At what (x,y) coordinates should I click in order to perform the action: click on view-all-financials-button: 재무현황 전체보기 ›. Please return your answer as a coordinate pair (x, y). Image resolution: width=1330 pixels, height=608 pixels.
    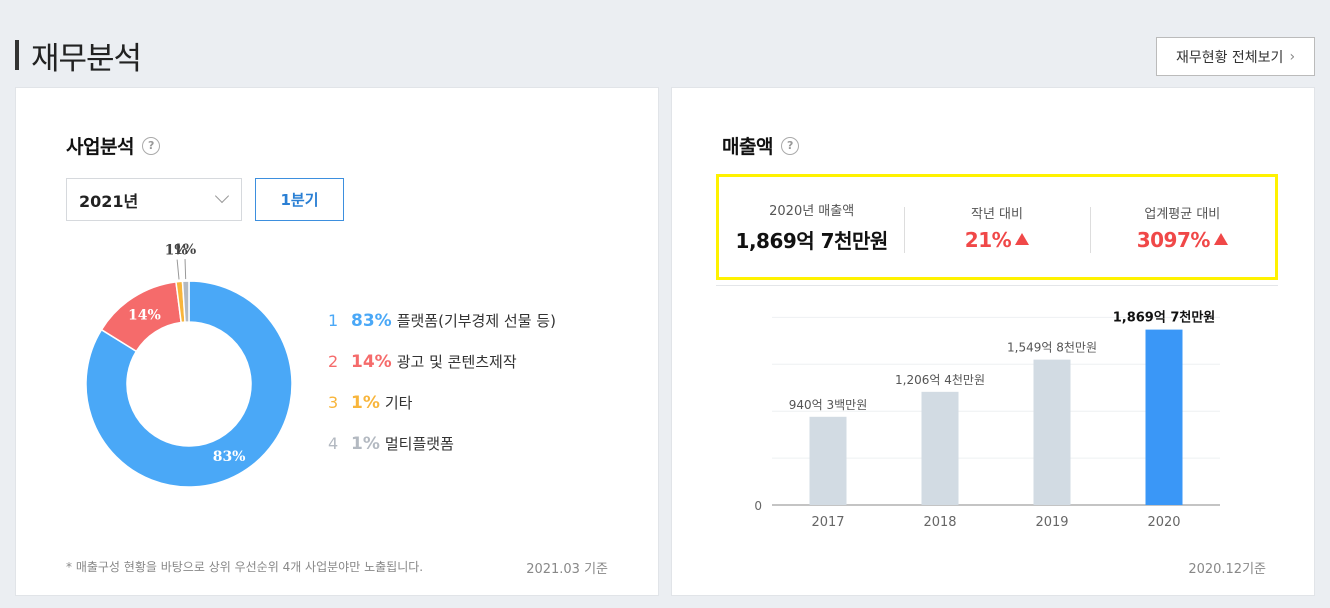
    Looking at the image, I should click on (1235, 56).